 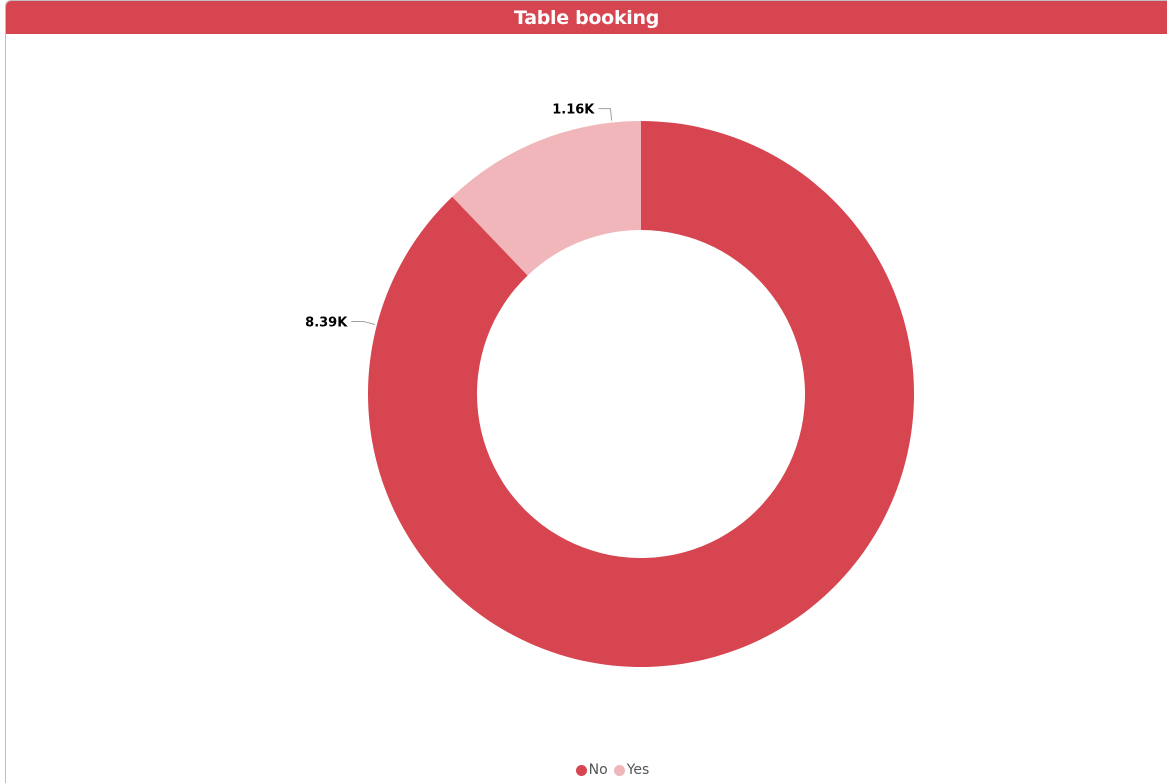 I want to click on legend-dot-yes, so click(x=619, y=770).